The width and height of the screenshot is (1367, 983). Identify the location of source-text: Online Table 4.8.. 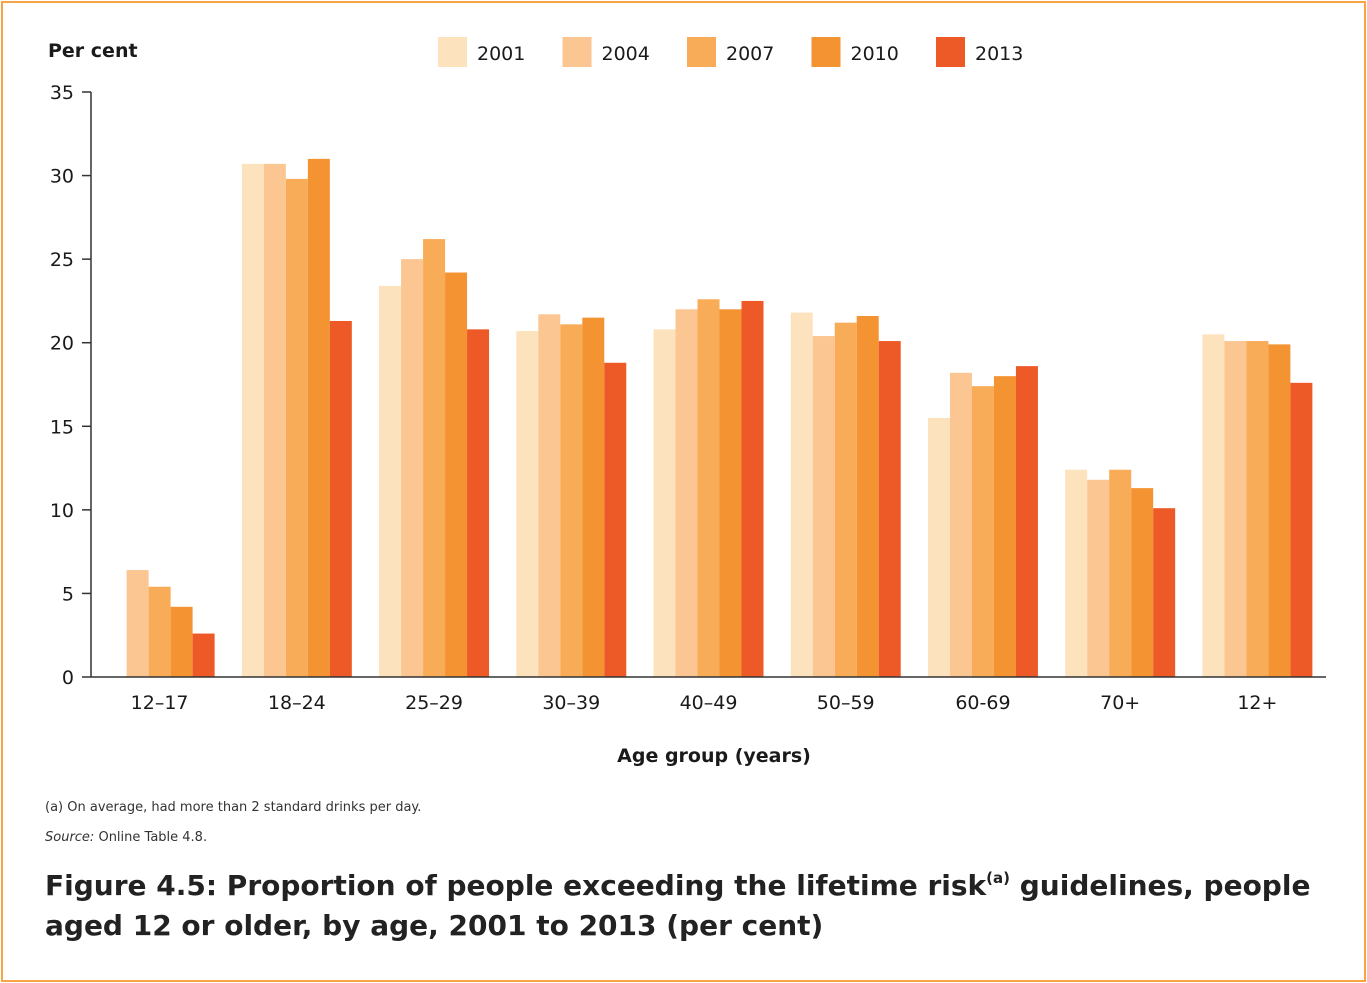
(151, 837).